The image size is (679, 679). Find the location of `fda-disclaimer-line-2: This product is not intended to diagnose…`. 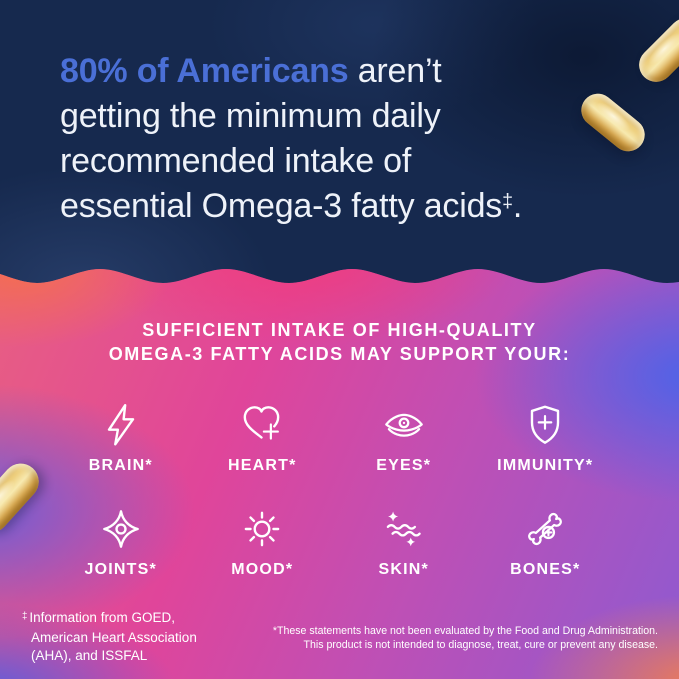

fda-disclaimer-line-2: This product is not intended to diagnose… is located at coordinates (480, 644).